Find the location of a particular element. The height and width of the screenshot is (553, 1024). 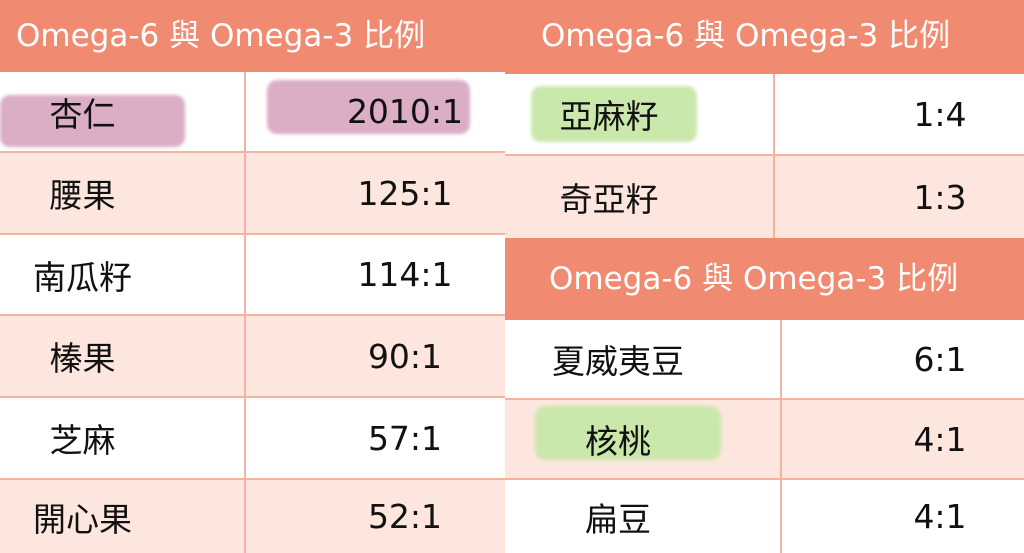

food-name: 開心果 is located at coordinates (82, 519).